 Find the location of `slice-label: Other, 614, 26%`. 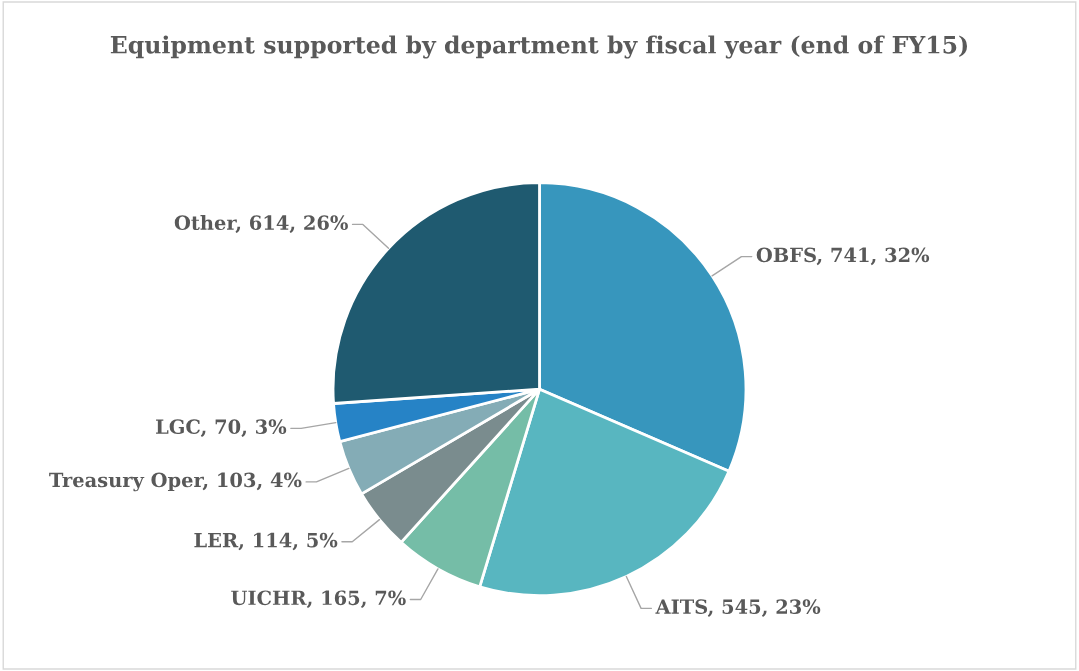

slice-label: Other, 614, 26% is located at coordinates (261, 224).